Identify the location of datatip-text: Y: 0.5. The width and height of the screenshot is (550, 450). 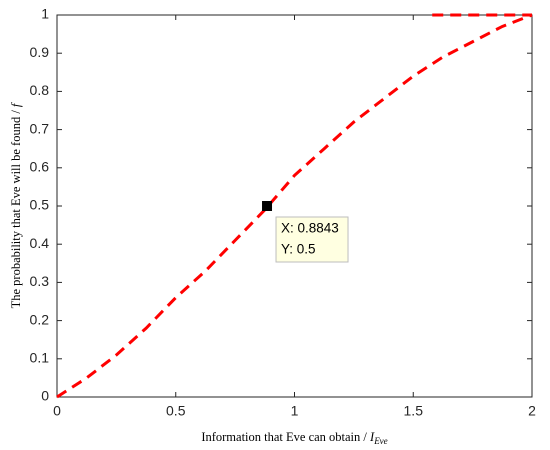
(298, 249).